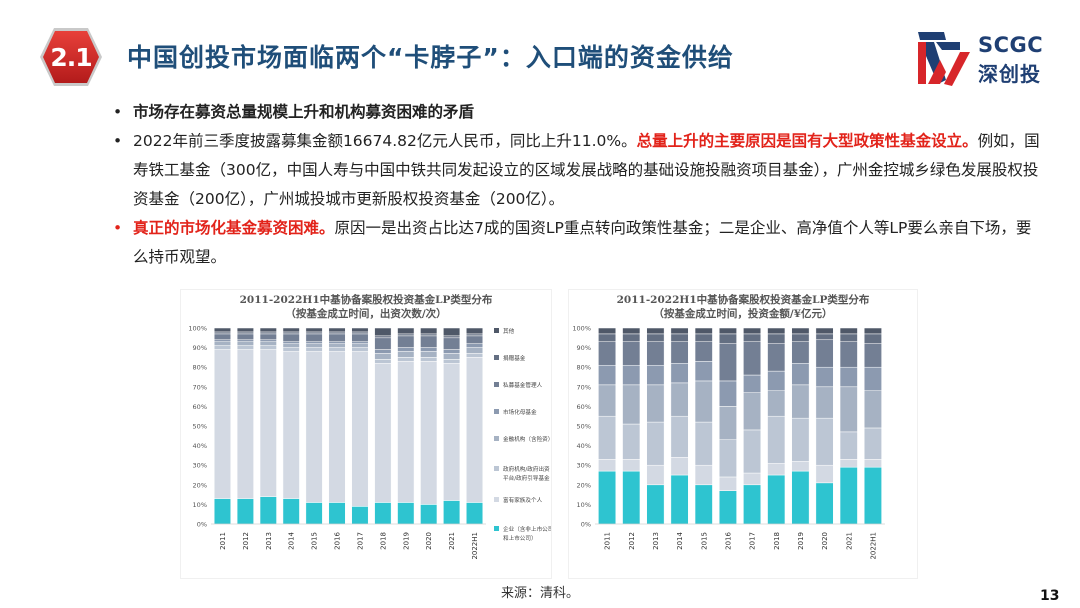  What do you see at coordinates (200, 368) in the screenshot?
I see `y-tick-label: 80%` at bounding box center [200, 368].